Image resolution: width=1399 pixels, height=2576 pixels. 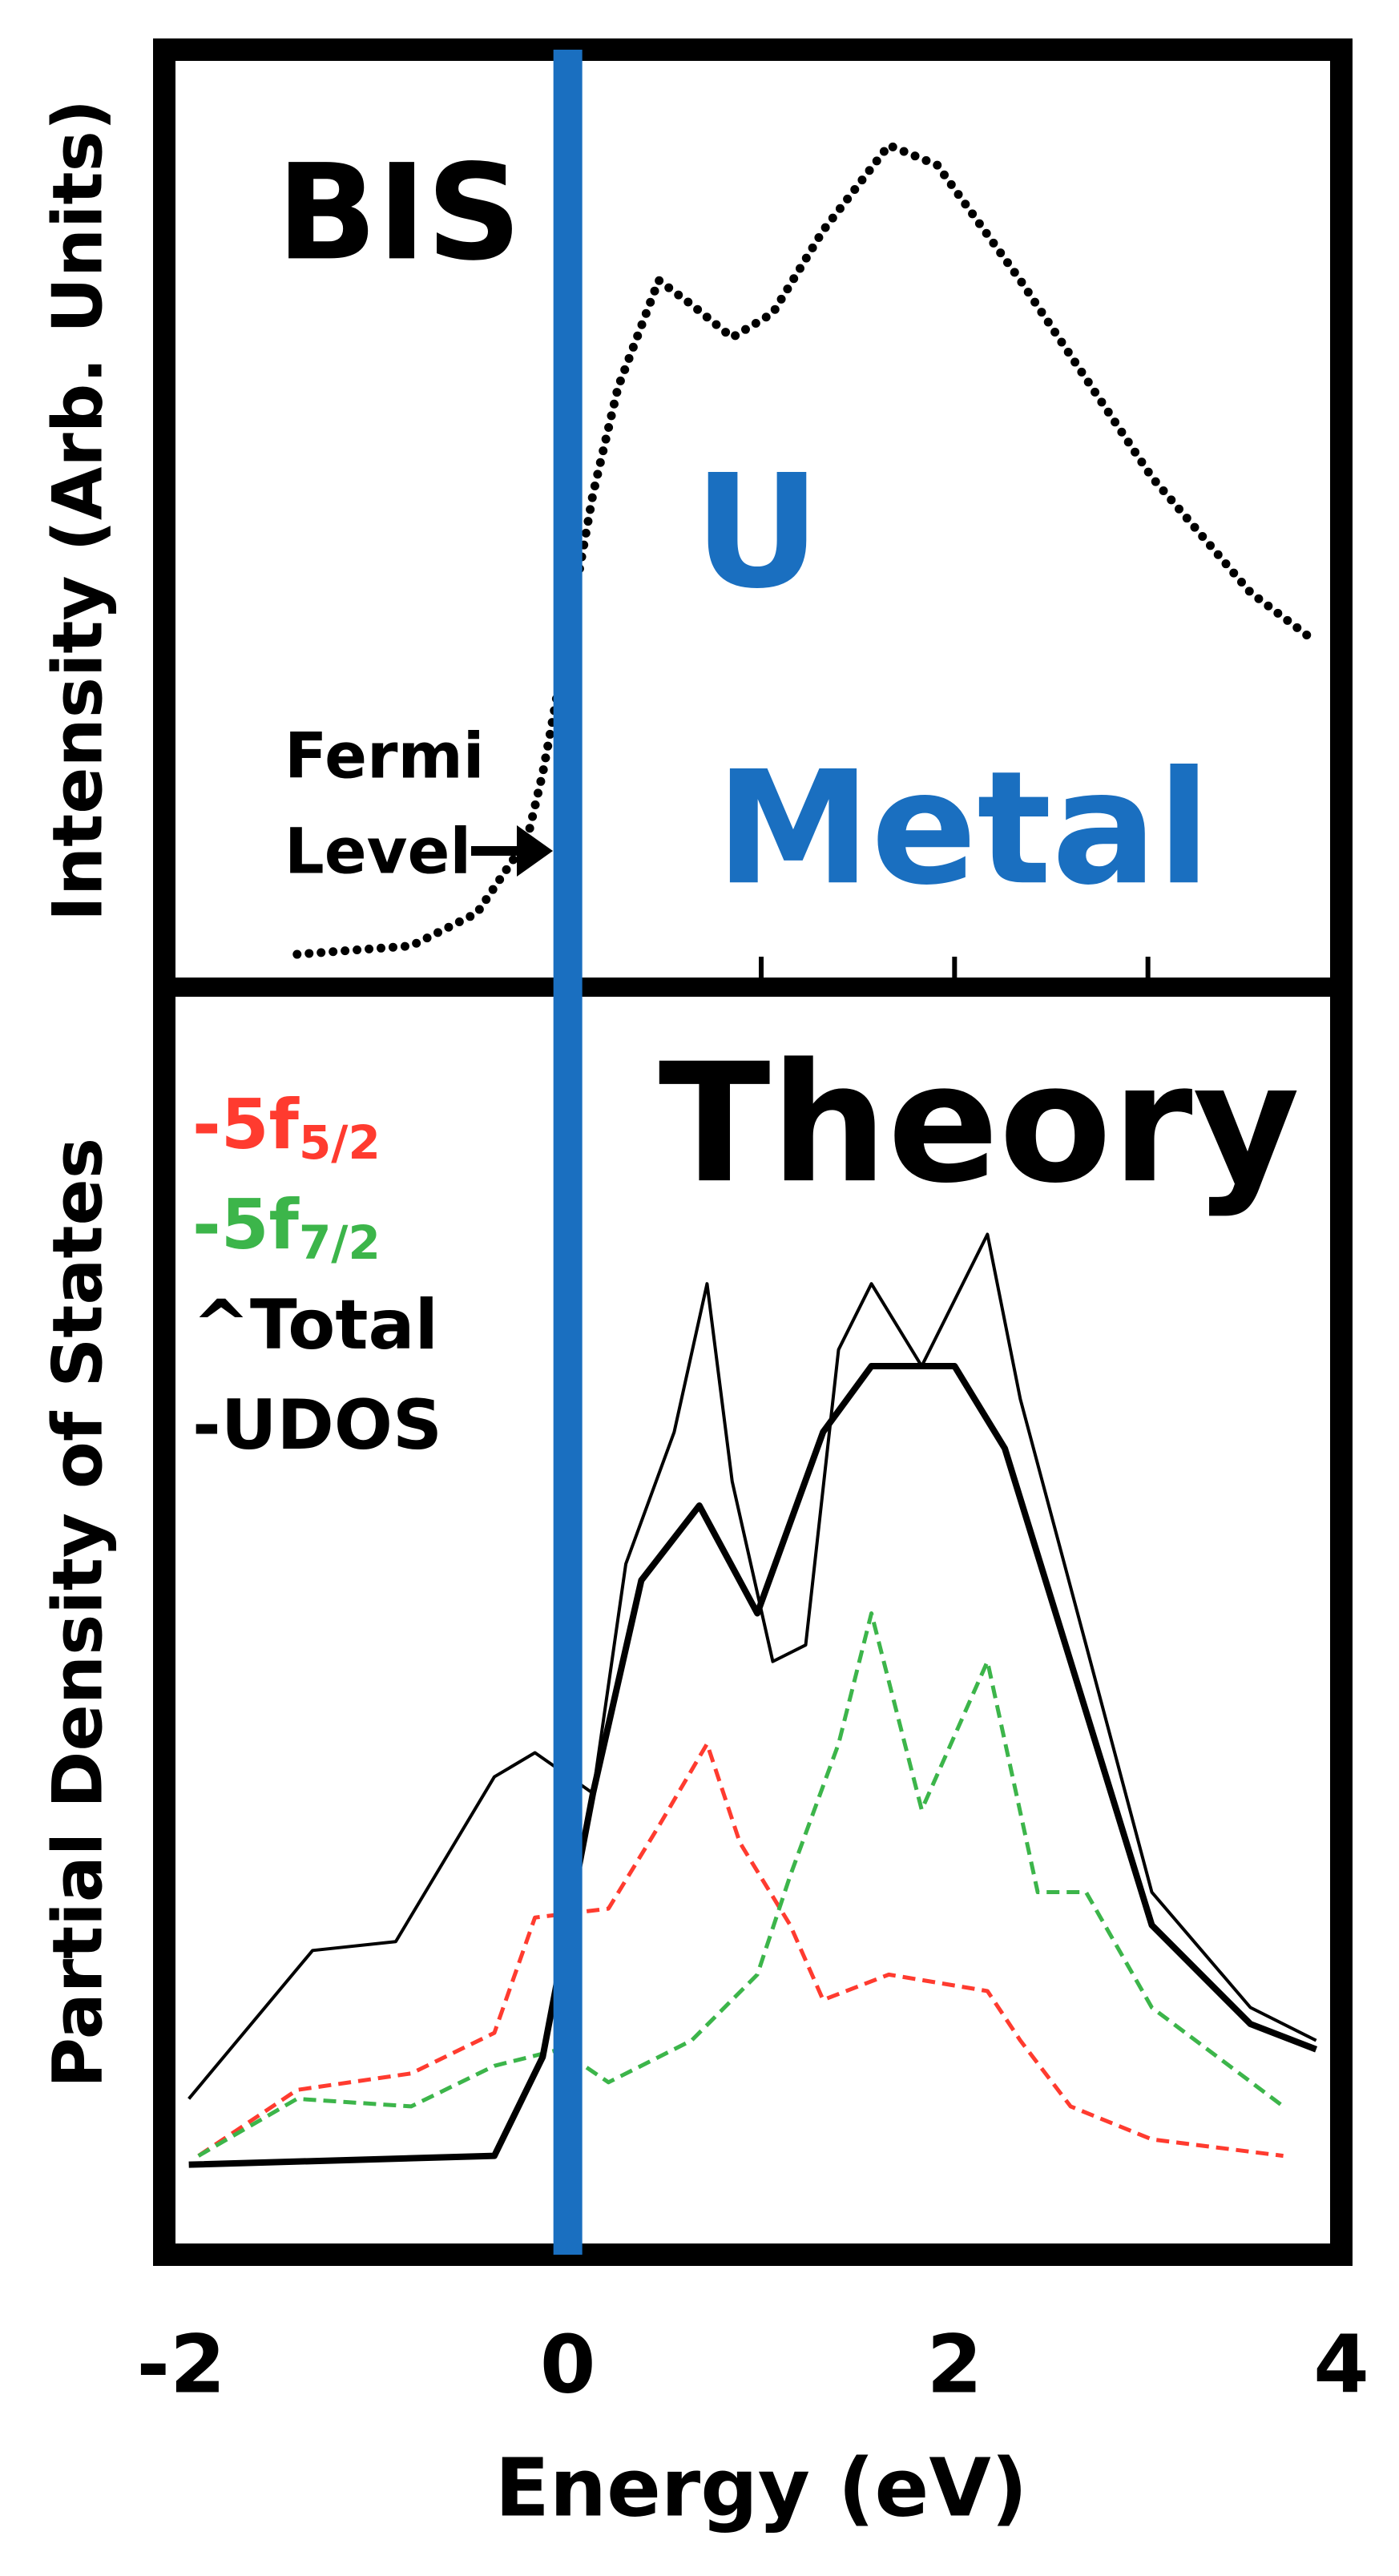 What do you see at coordinates (512, 851) in the screenshot?
I see `fermi-arrow` at bounding box center [512, 851].